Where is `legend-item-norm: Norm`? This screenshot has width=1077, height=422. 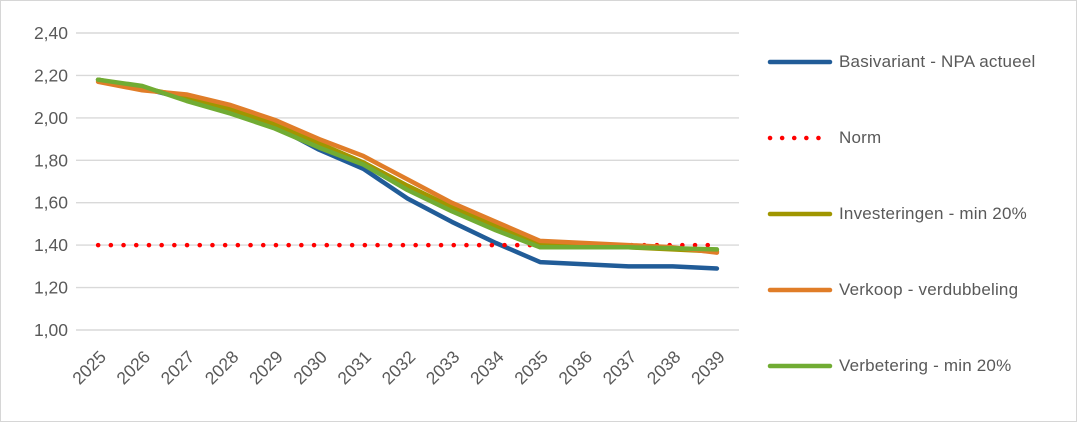
legend-item-norm: Norm is located at coordinates (823, 138).